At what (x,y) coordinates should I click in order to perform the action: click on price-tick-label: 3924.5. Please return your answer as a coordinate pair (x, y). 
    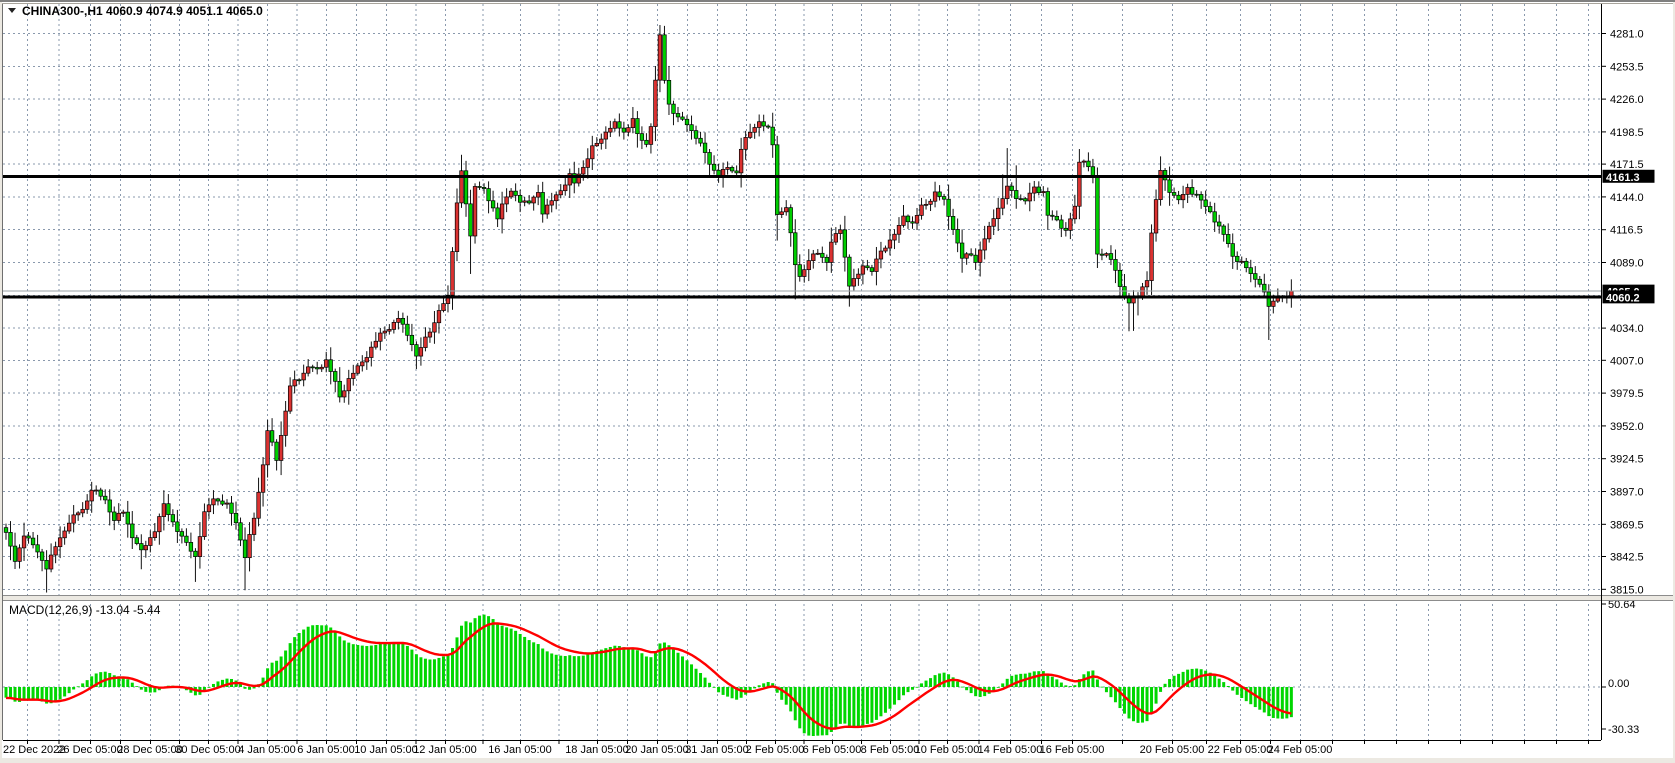
    Looking at the image, I should click on (1627, 460).